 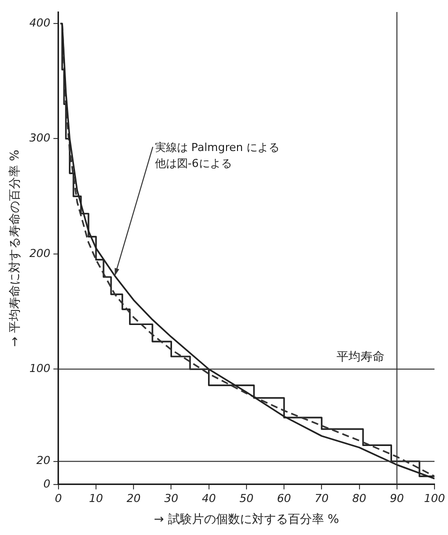 What do you see at coordinates (193, 163) in the screenshot?
I see `annotation: 他は図-6による` at bounding box center [193, 163].